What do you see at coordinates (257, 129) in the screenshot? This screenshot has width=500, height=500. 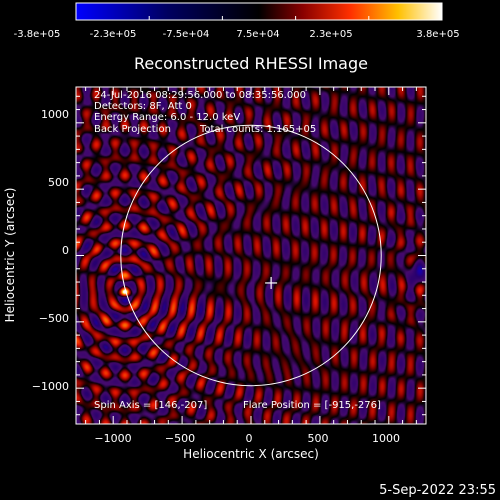 I see `annotation-counts: Total counts: 1.165+05` at bounding box center [257, 129].